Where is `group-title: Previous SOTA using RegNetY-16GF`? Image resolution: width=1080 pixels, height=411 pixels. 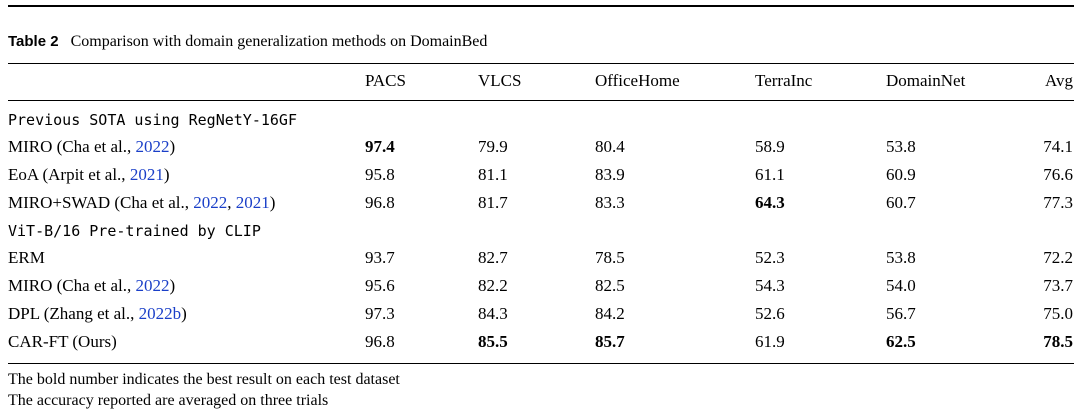
group-title: Previous SOTA using RegNetY-16GF is located at coordinates (152, 120).